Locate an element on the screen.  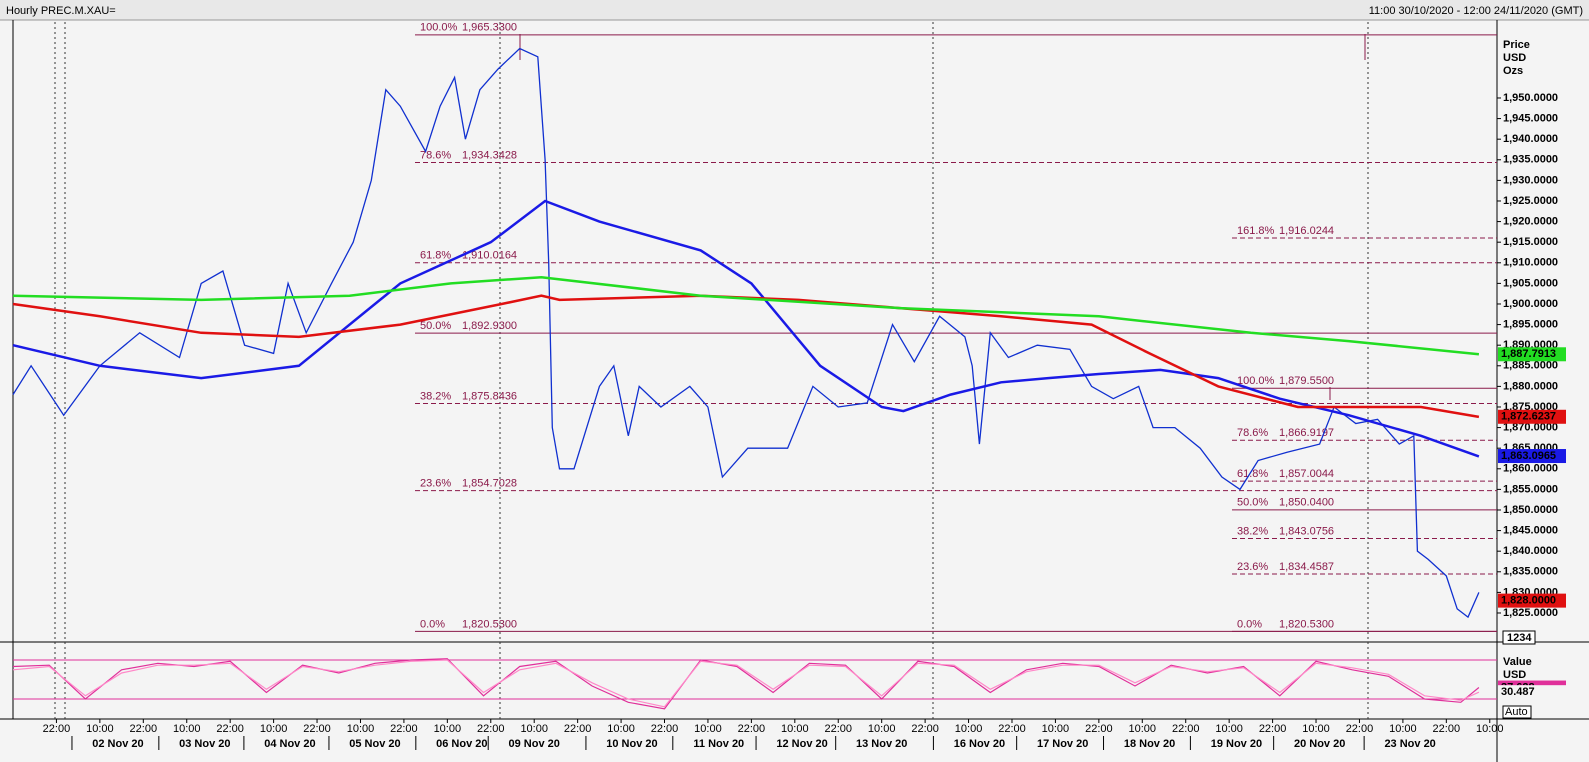
price-badge-label: 1,872.6237 is located at coordinates (1528, 417).